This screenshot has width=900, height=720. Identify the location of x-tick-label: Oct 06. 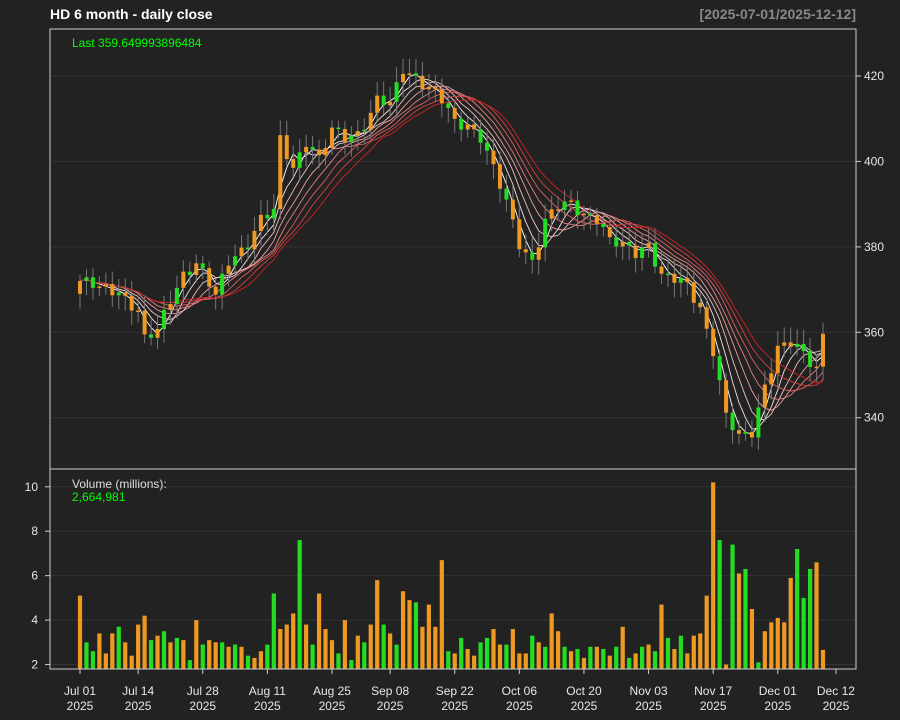
(520, 691).